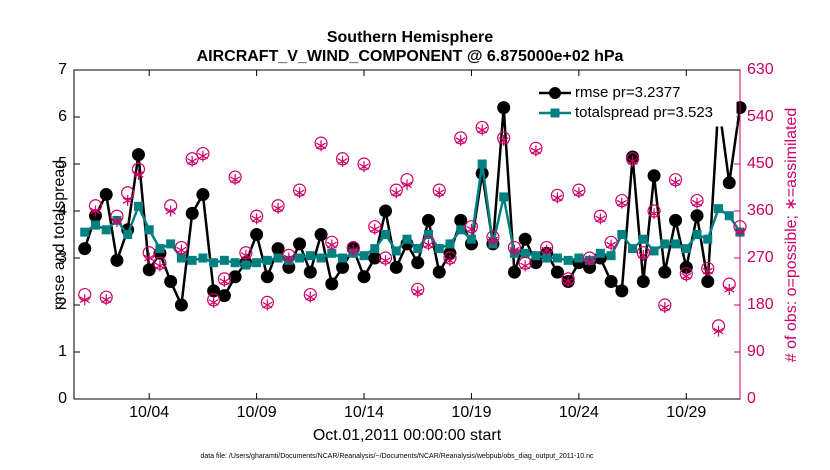 The height and width of the screenshot is (470, 830). Describe the element at coordinates (62, 116) in the screenshot. I see `y-tick-label: 6` at that location.